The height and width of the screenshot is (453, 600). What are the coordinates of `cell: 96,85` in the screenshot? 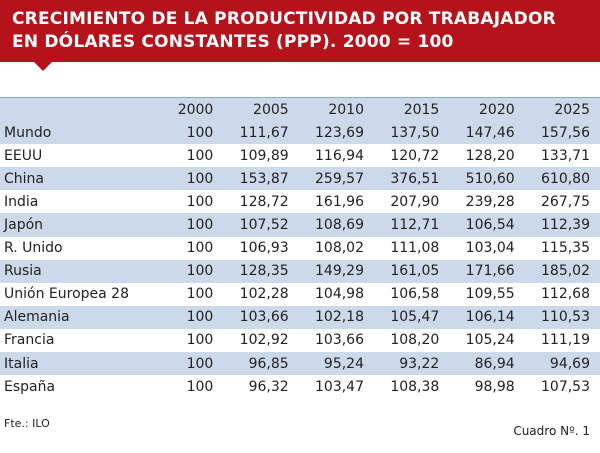 It's located at (268, 363).